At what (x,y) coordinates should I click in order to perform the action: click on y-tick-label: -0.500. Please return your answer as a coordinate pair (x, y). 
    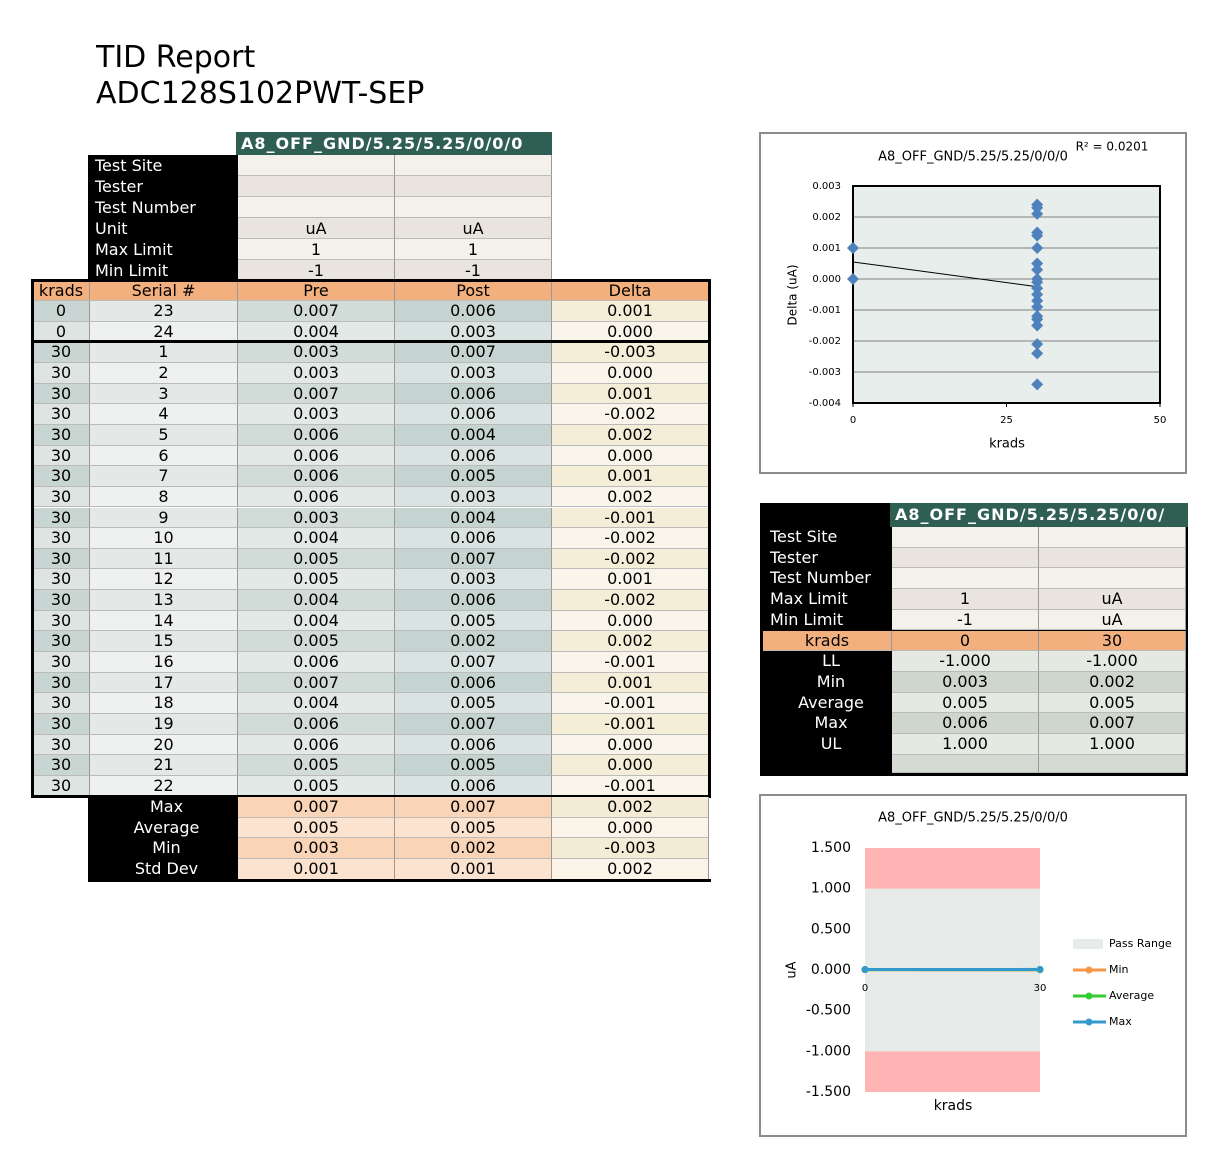
    Looking at the image, I should click on (828, 1011).